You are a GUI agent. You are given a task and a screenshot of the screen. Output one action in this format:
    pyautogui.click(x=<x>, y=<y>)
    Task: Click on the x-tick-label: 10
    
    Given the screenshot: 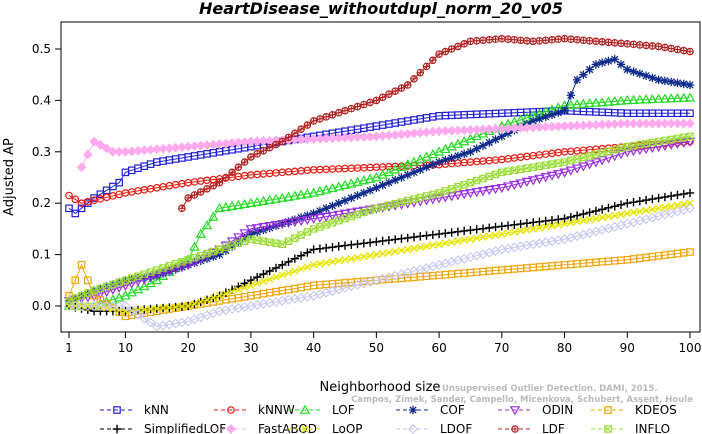 What is the action you would take?
    pyautogui.click(x=125, y=348)
    